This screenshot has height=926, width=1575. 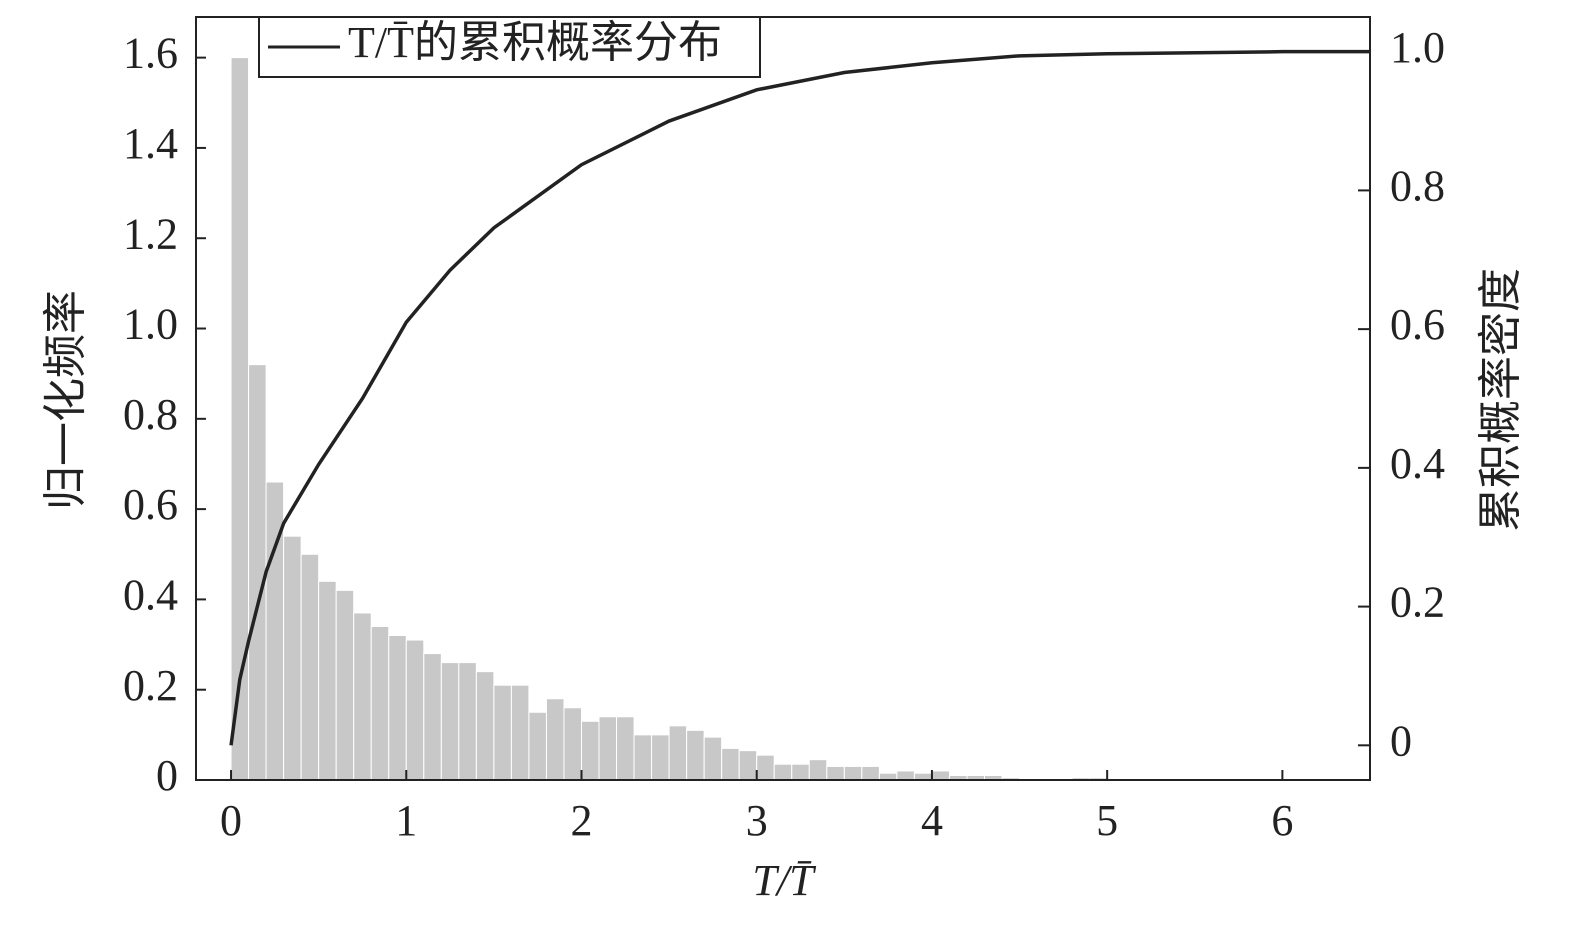 I want to click on x-tick-label: 5, so click(x=1107, y=820).